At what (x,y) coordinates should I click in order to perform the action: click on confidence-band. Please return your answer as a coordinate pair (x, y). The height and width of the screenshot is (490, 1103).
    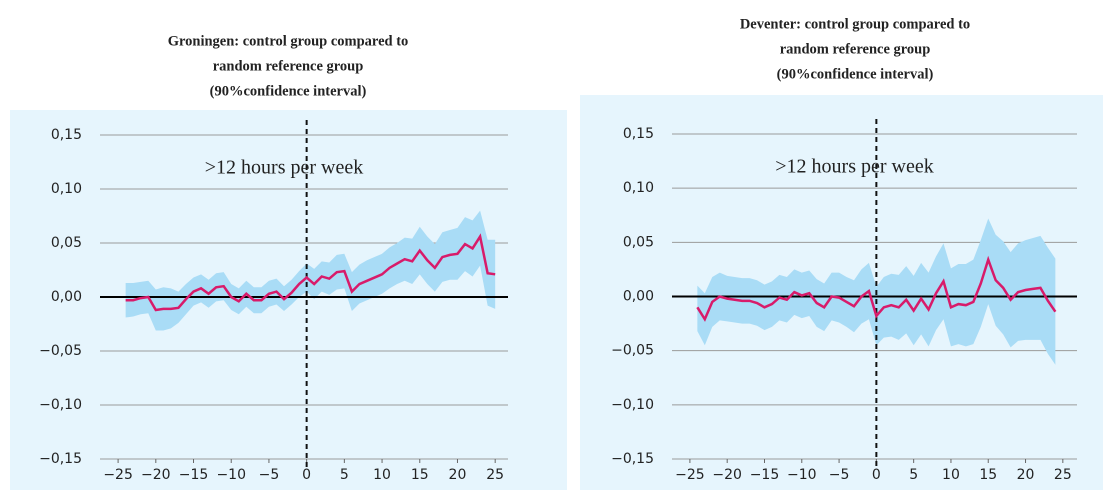
    Looking at the image, I should click on (310, 270).